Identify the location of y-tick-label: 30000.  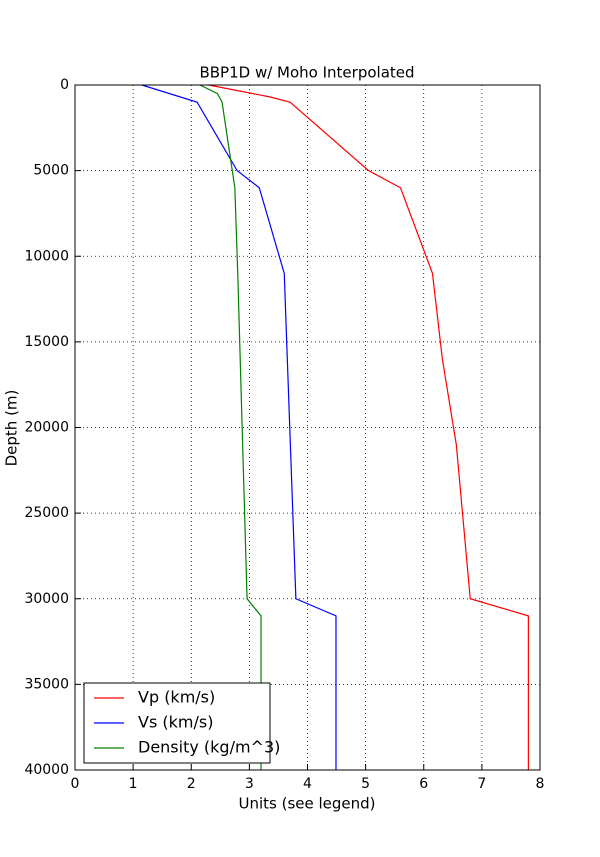
(46, 599).